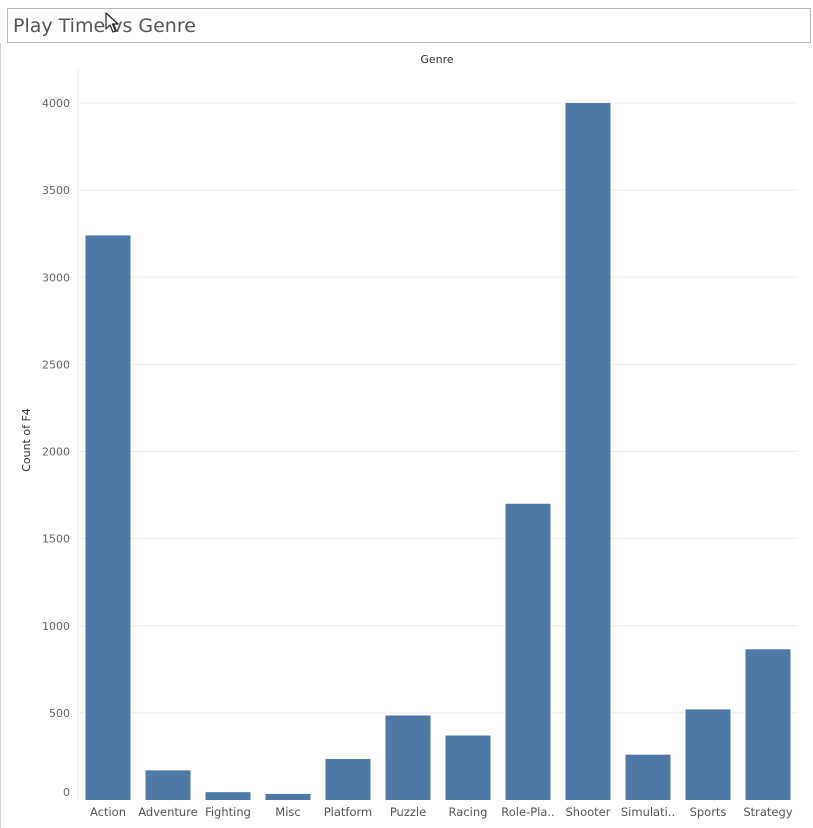 The image size is (813, 828). Describe the element at coordinates (708, 812) in the screenshot. I see `x-tick-label: Sports` at that location.